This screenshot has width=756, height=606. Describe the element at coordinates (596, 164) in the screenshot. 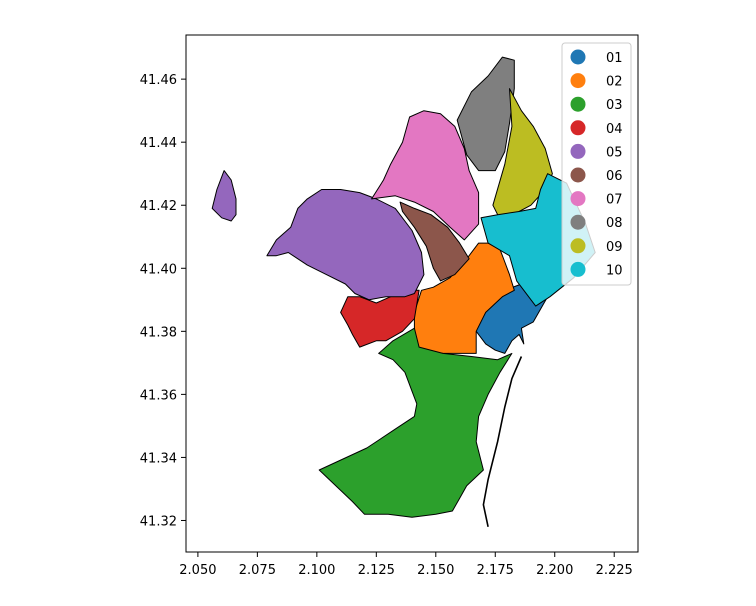

I see `legend: 01 02 03 04 05 06 07 08 09 10` at that location.